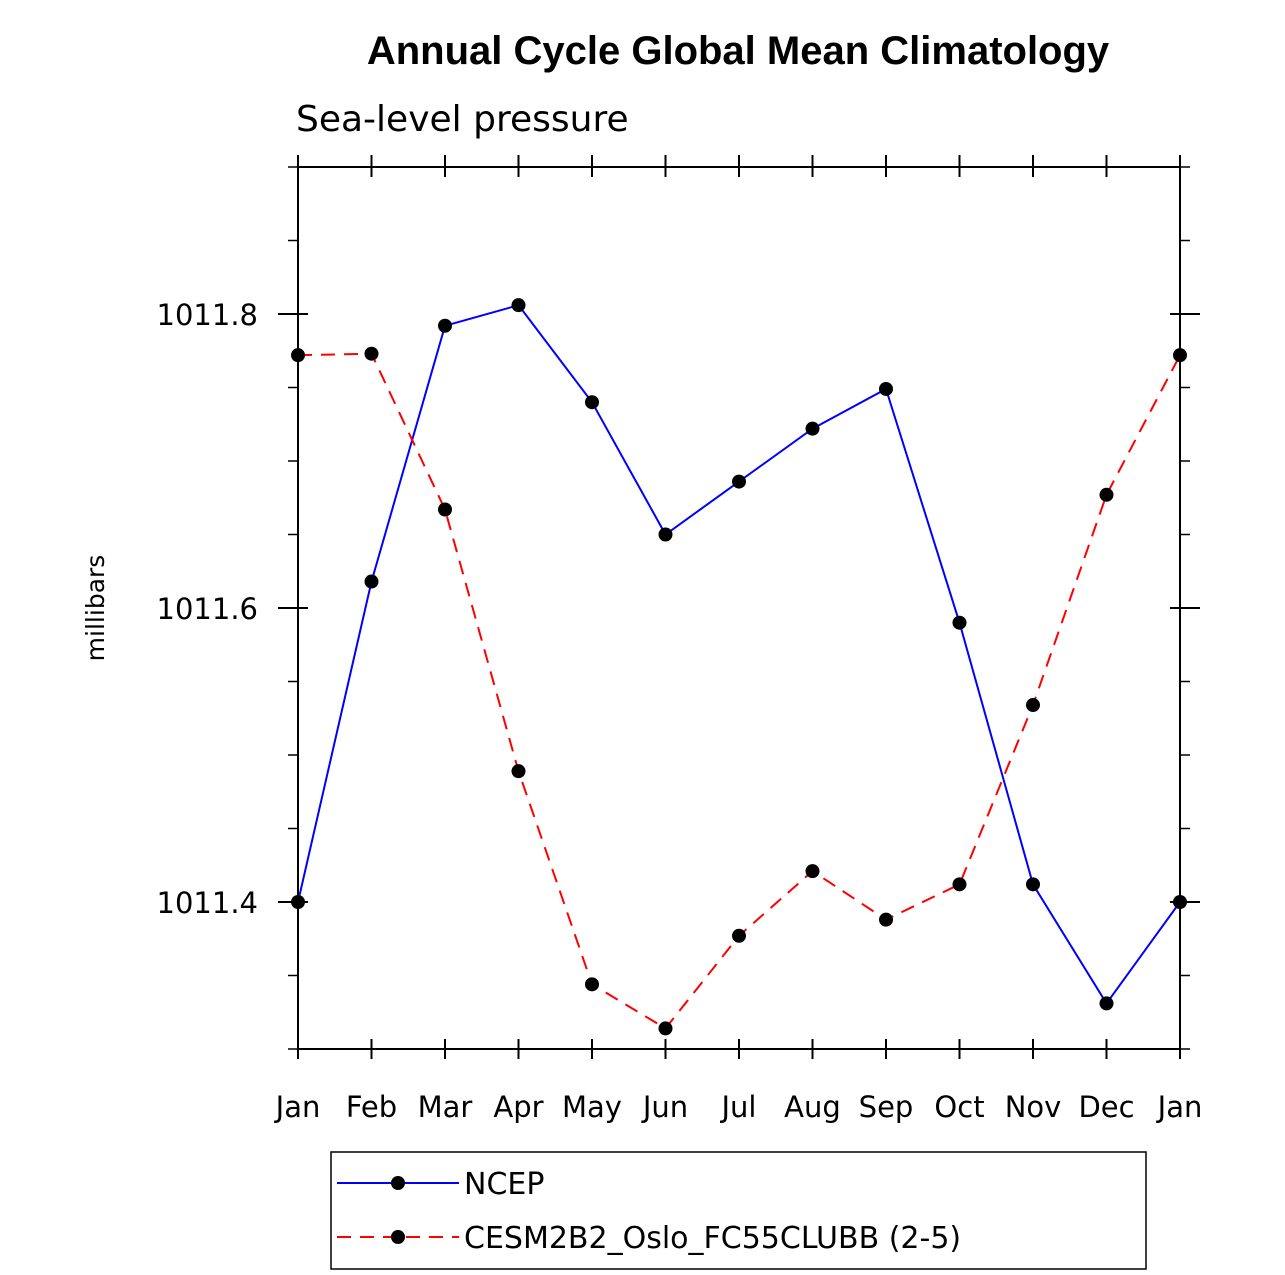  What do you see at coordinates (886, 1107) in the screenshot?
I see `x-tick-label: Sep` at bounding box center [886, 1107].